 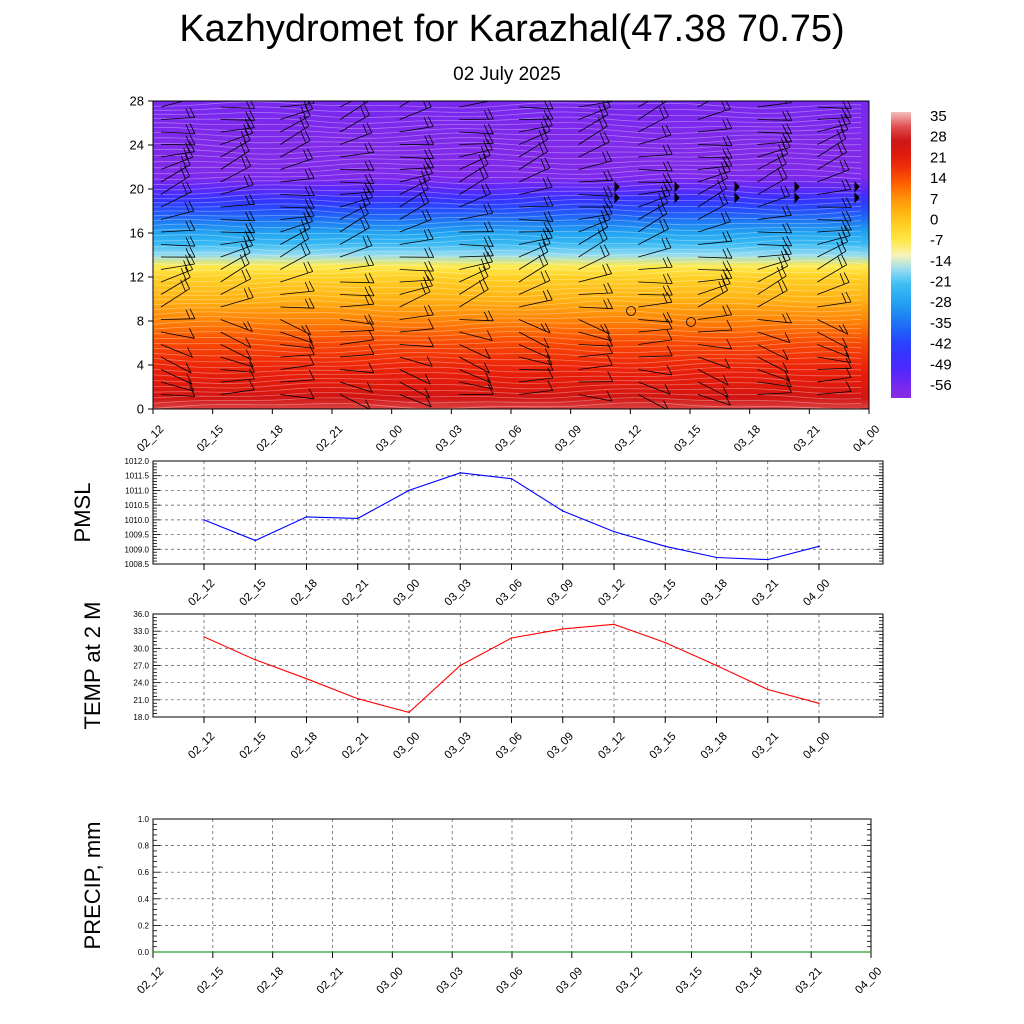 What do you see at coordinates (137, 505) in the screenshot?
I see `y-tick-label: 1010.5` at bounding box center [137, 505].